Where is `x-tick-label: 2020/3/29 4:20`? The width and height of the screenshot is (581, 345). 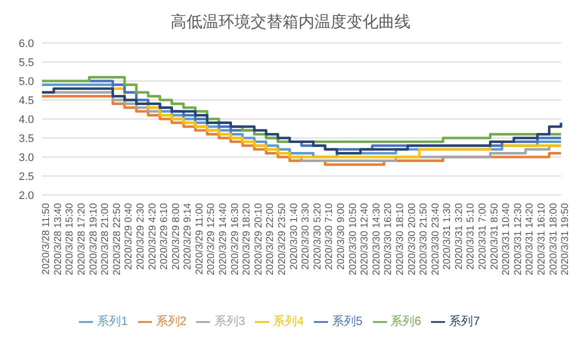 x-tick-label: 2020/3/29 4:20 is located at coordinates (152, 236).